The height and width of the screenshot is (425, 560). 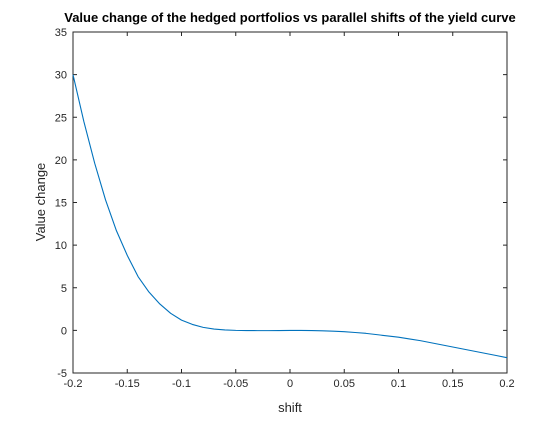 What do you see at coordinates (61, 204) in the screenshot?
I see `y-tick-label: 15` at bounding box center [61, 204].